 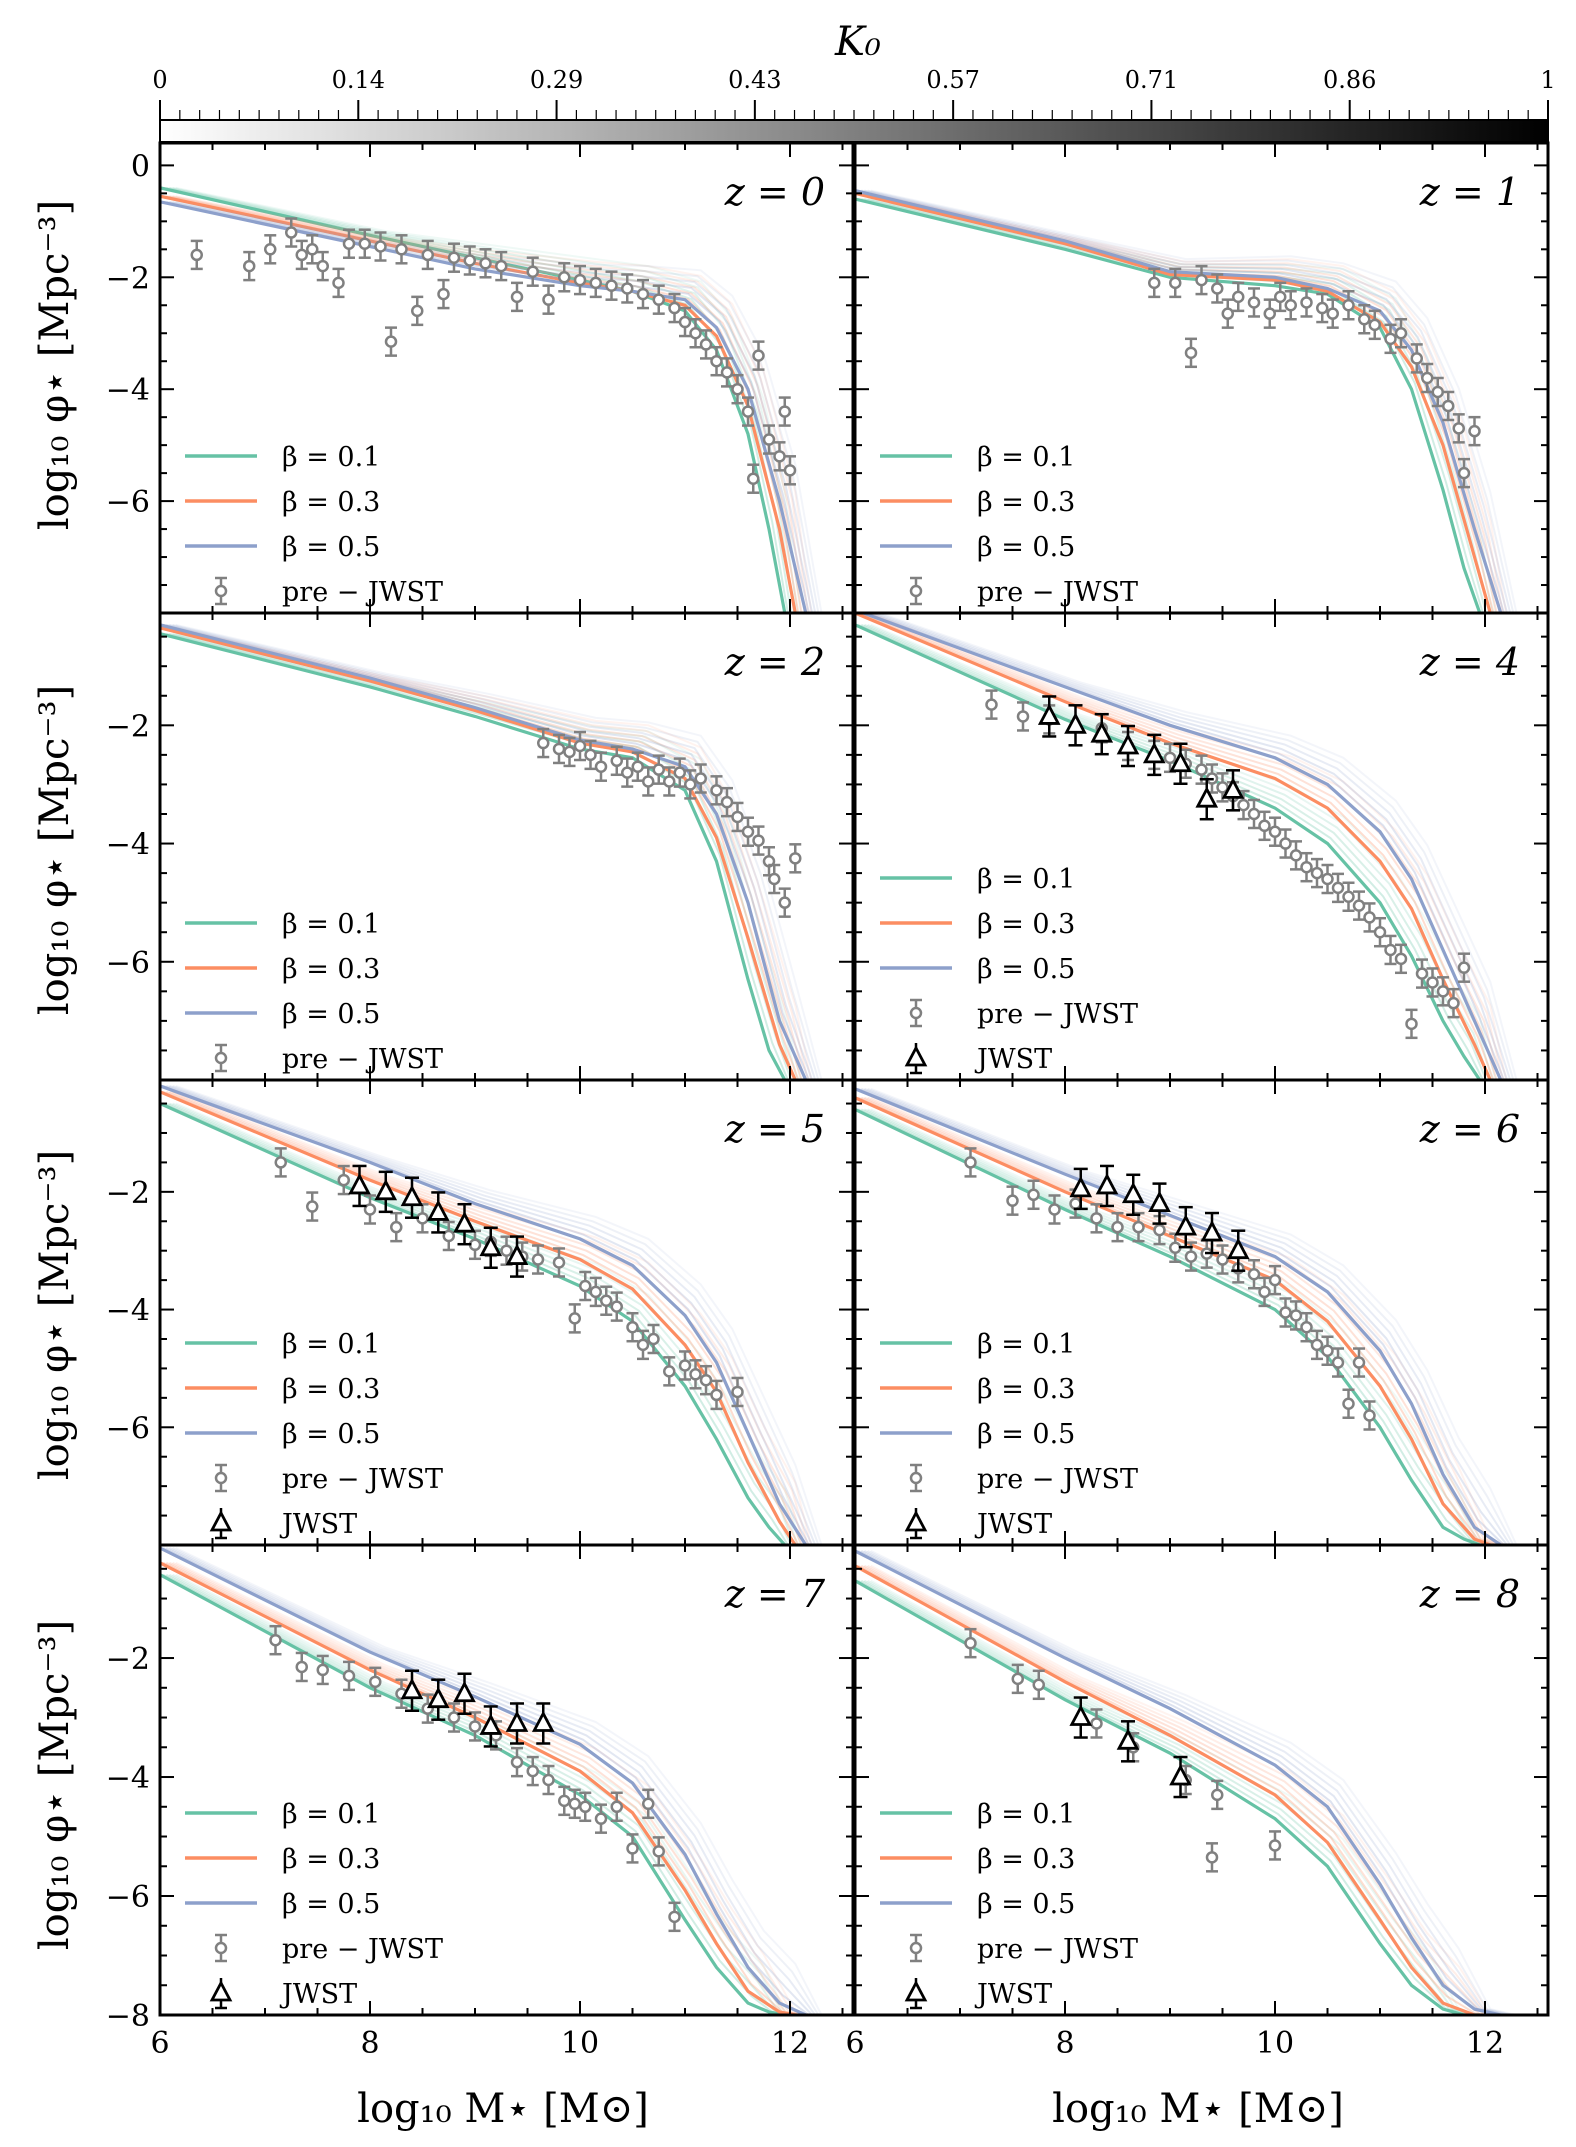 I want to click on y-tick-label: −4, so click(x=128, y=1311).